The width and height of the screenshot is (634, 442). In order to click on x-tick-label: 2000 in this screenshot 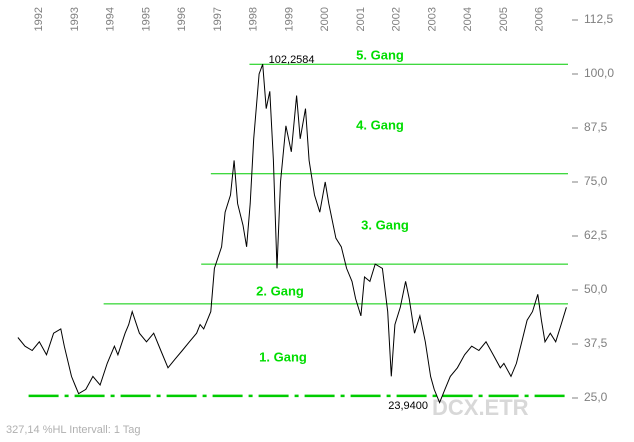, I will do `click(325, 19)`.